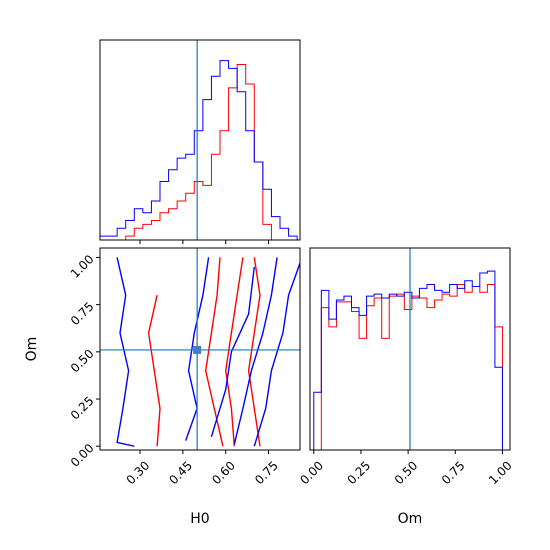 The height and width of the screenshot is (550, 550). I want to click on om-histogram-frame, so click(410, 349).